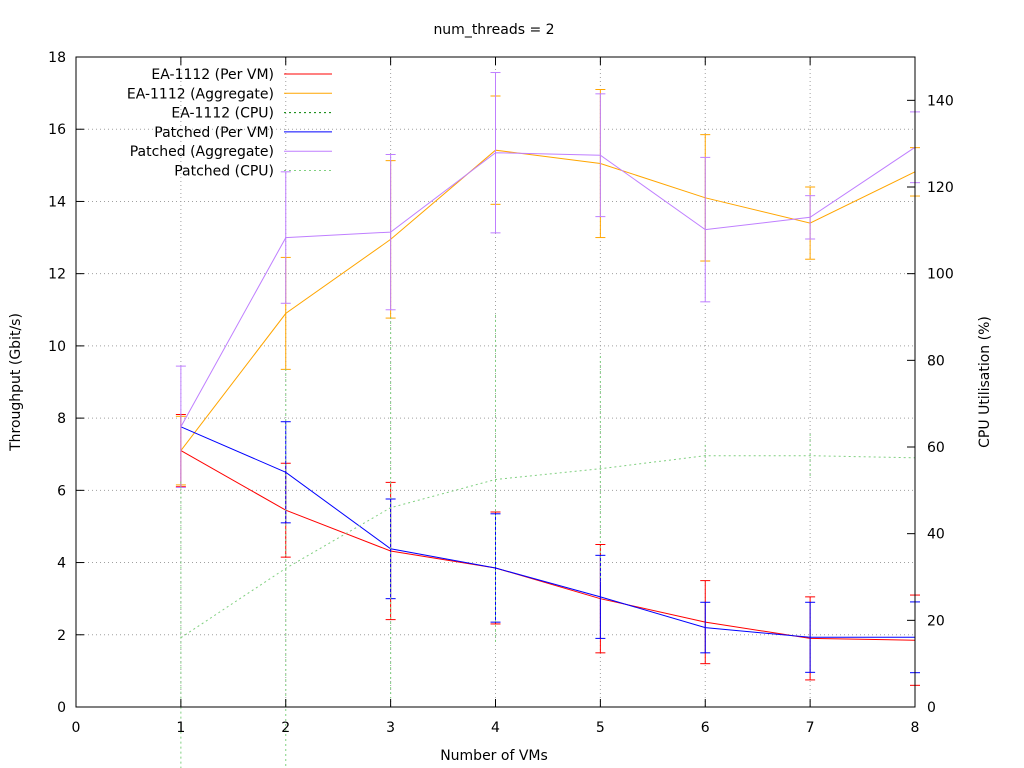 The image size is (1024, 768). What do you see at coordinates (915, 728) in the screenshot?
I see `x-tick-label-8: 8` at bounding box center [915, 728].